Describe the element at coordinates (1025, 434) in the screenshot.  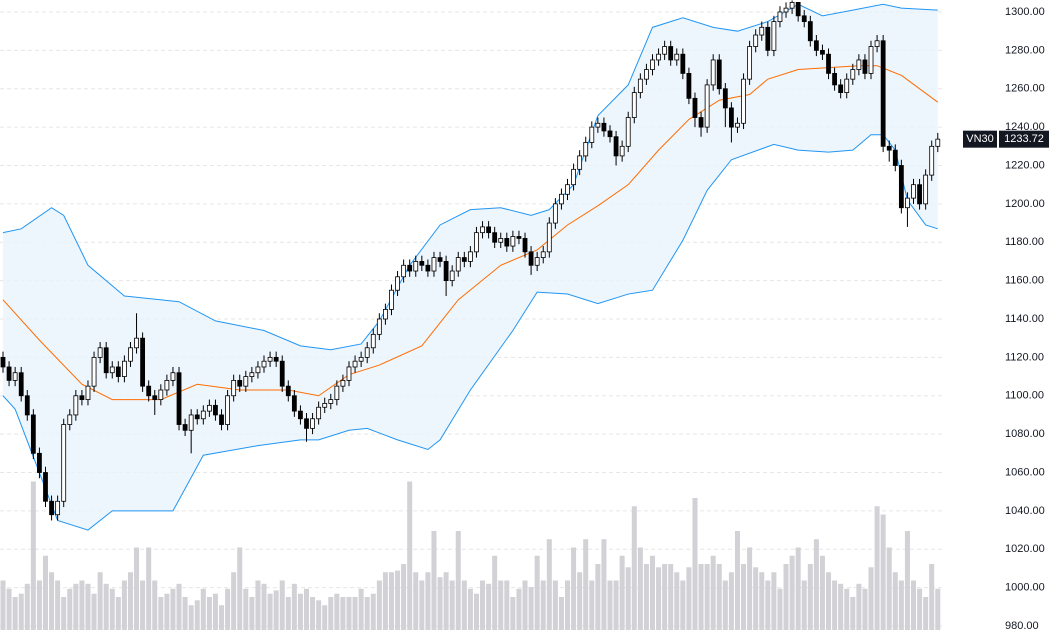
I see `y-tick-label: 1080.00` at that location.